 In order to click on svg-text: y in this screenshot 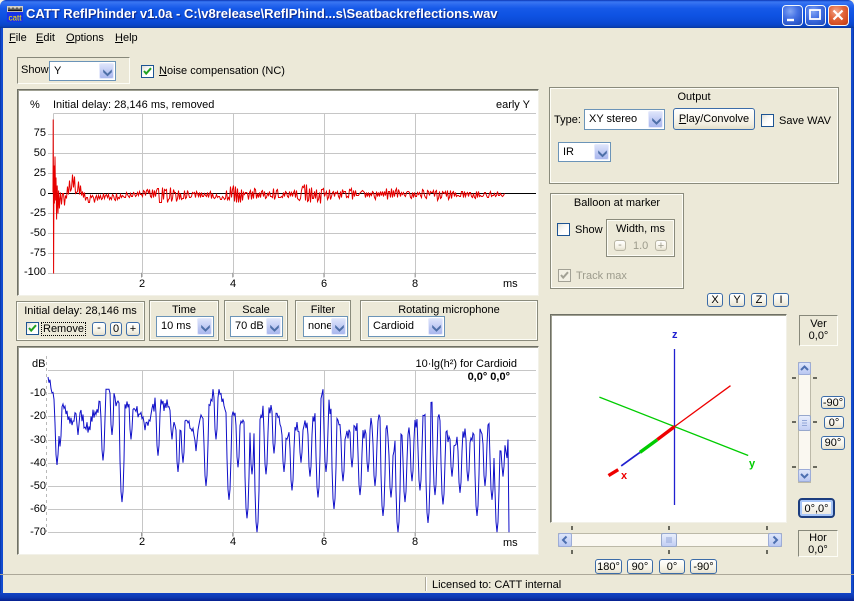, I will do `click(752, 464)`.